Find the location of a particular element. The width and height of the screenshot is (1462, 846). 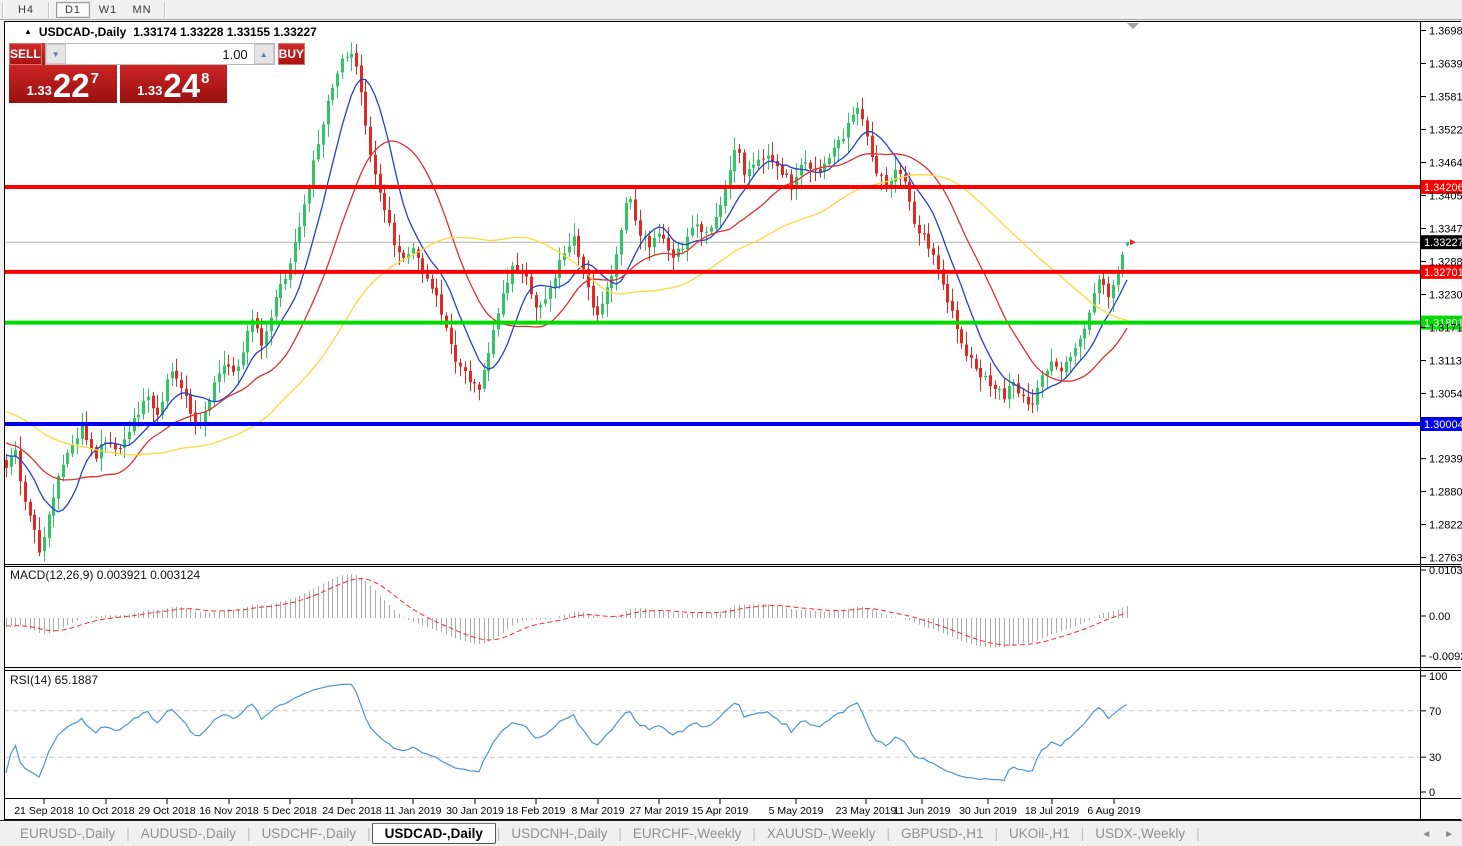

svg-text: 1.32701 is located at coordinates (1443, 273).